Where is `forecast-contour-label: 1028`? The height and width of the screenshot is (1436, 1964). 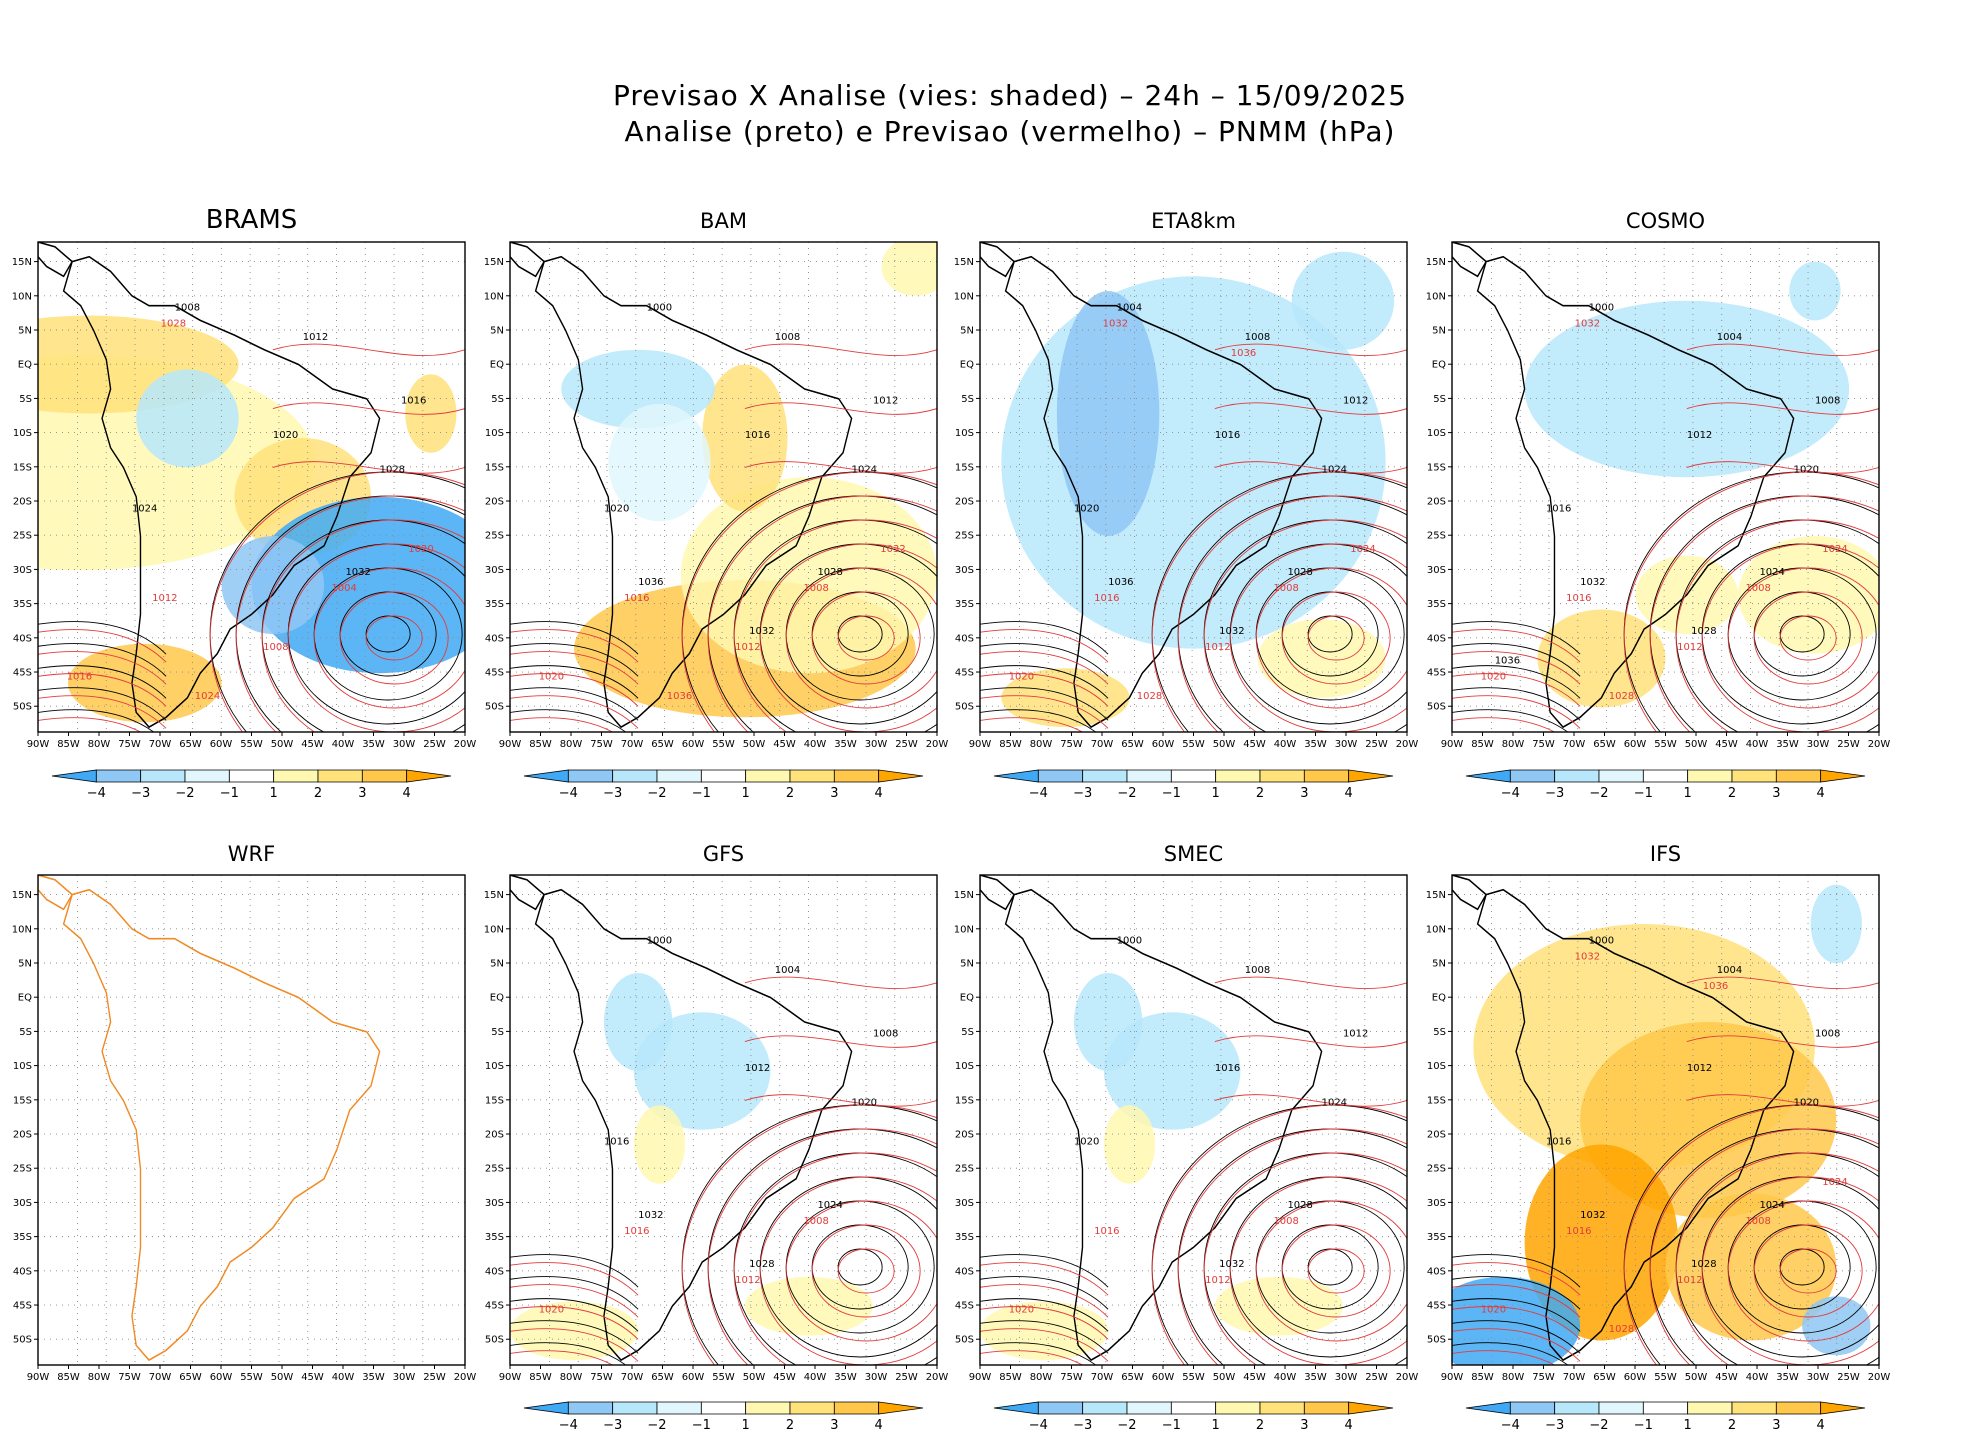 forecast-contour-label: 1028 is located at coordinates (1621, 1329).